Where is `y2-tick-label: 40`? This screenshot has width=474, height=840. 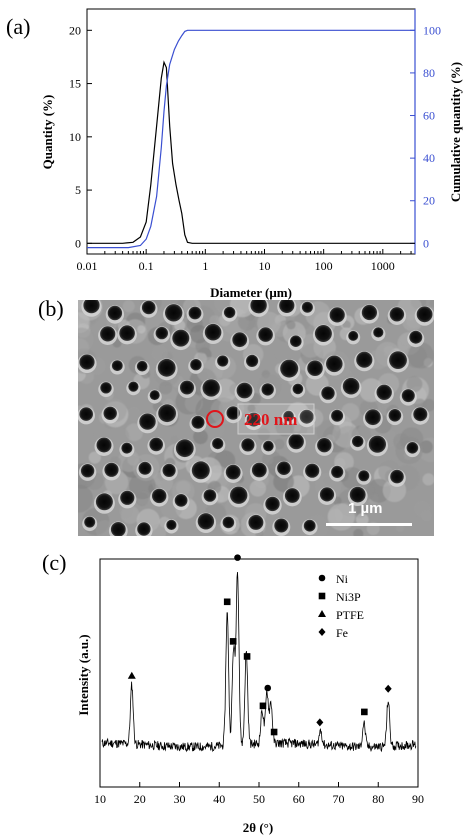 y2-tick-label: 40 is located at coordinates (429, 158).